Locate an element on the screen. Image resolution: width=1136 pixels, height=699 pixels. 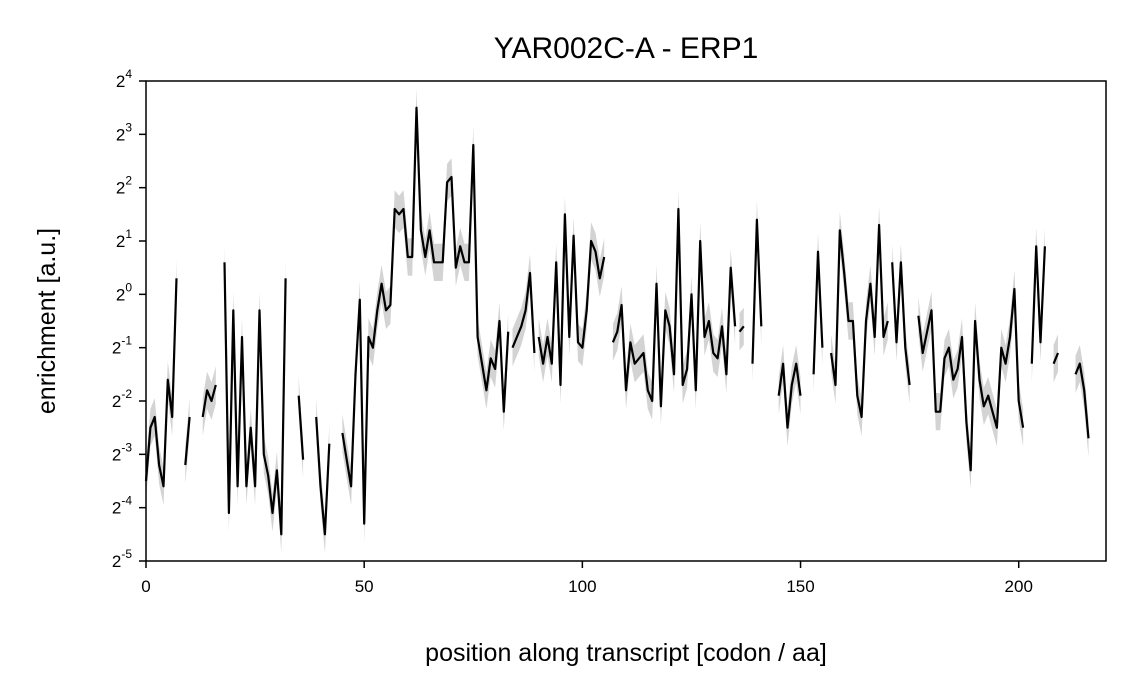
y-tick-label: 2-4 is located at coordinates (122, 506).